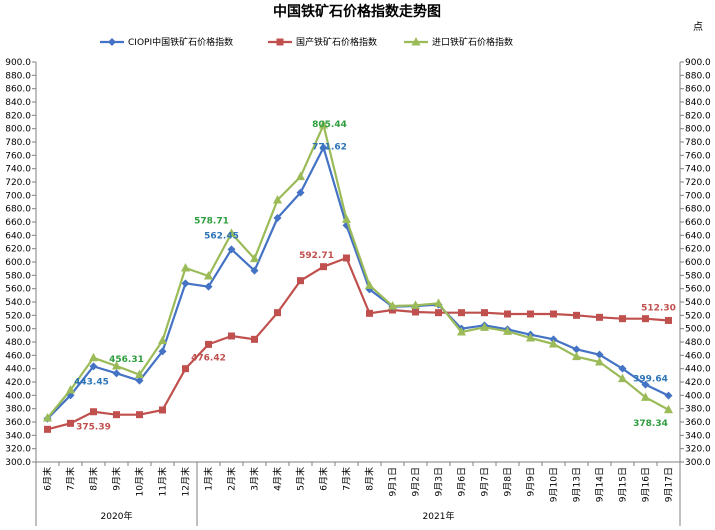 The image size is (715, 530). What do you see at coordinates (117, 479) in the screenshot?
I see `category-label: 9月末` at bounding box center [117, 479].